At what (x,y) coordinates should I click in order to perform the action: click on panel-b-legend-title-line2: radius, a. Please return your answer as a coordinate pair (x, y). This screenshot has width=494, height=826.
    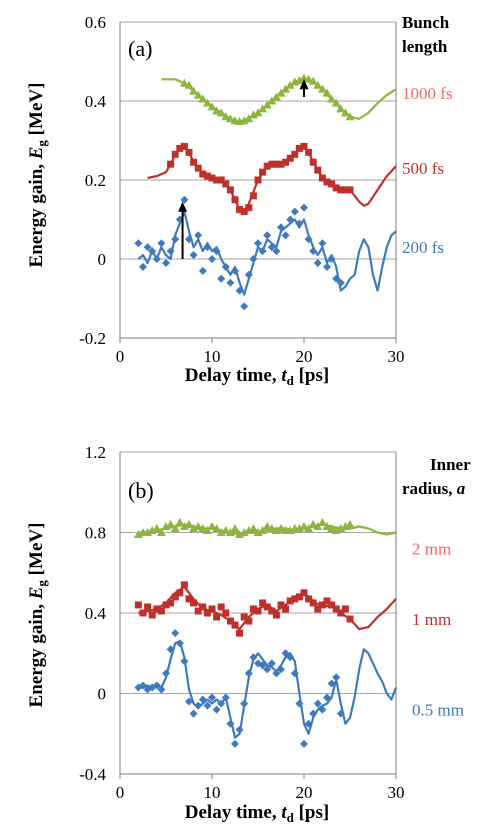
    Looking at the image, I should click on (434, 488).